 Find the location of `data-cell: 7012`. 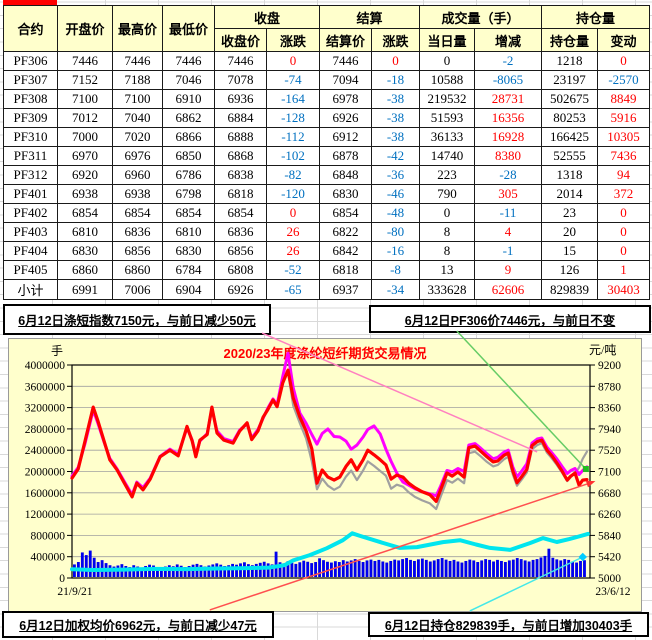

data-cell: 7012 is located at coordinates (85, 118).